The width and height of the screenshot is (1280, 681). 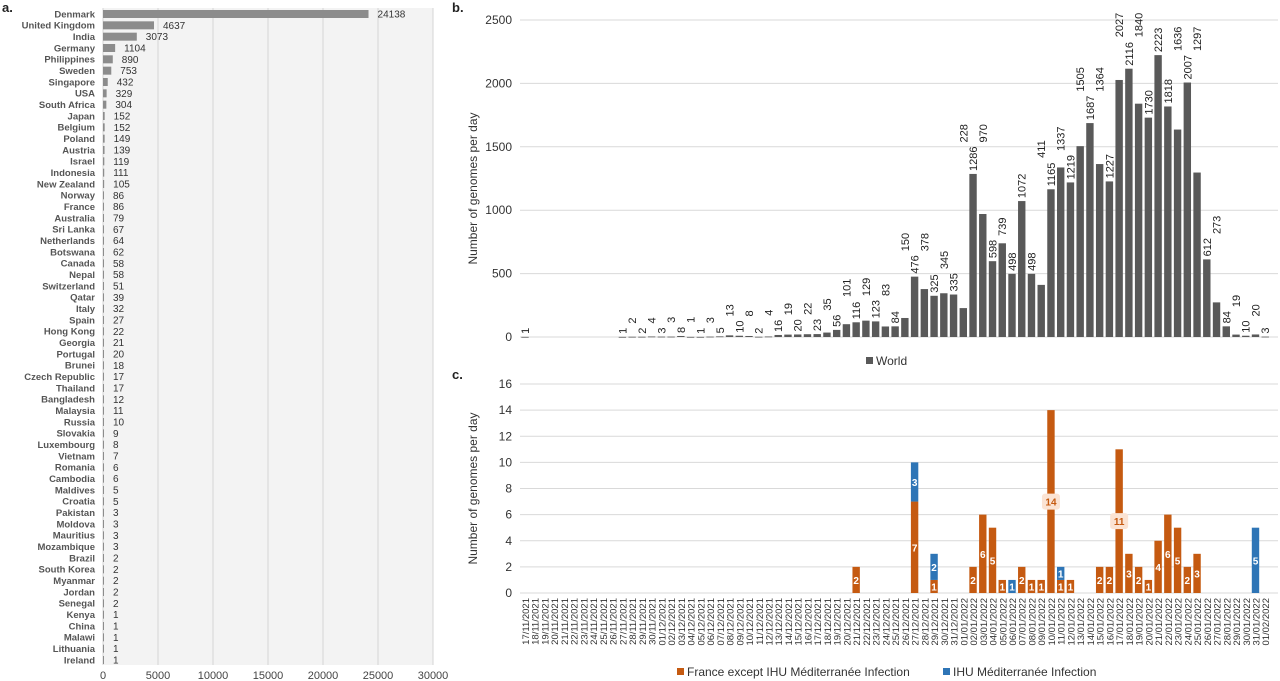 What do you see at coordinates (1247, 326) in the screenshot?
I see `panel-b-data-label: 10` at bounding box center [1247, 326].